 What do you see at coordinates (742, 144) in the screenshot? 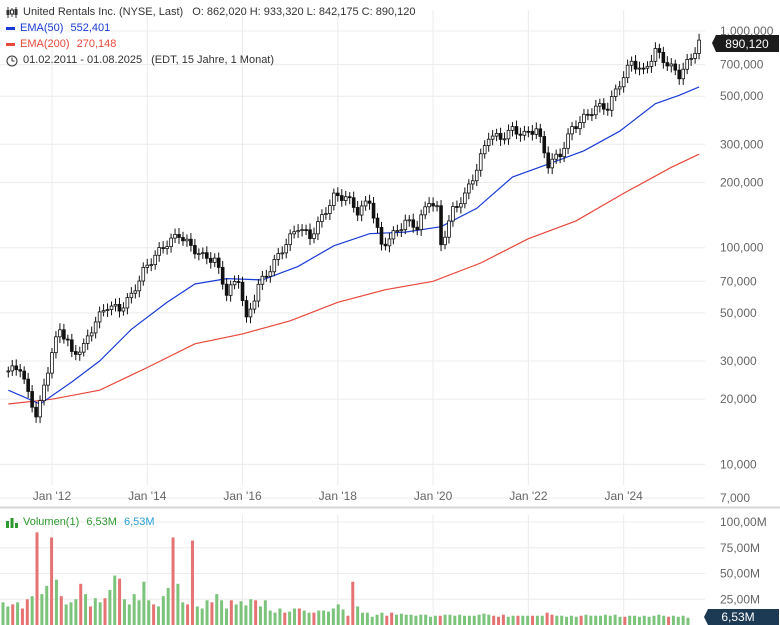
I see `price-tick-label: 300,000` at bounding box center [742, 144].